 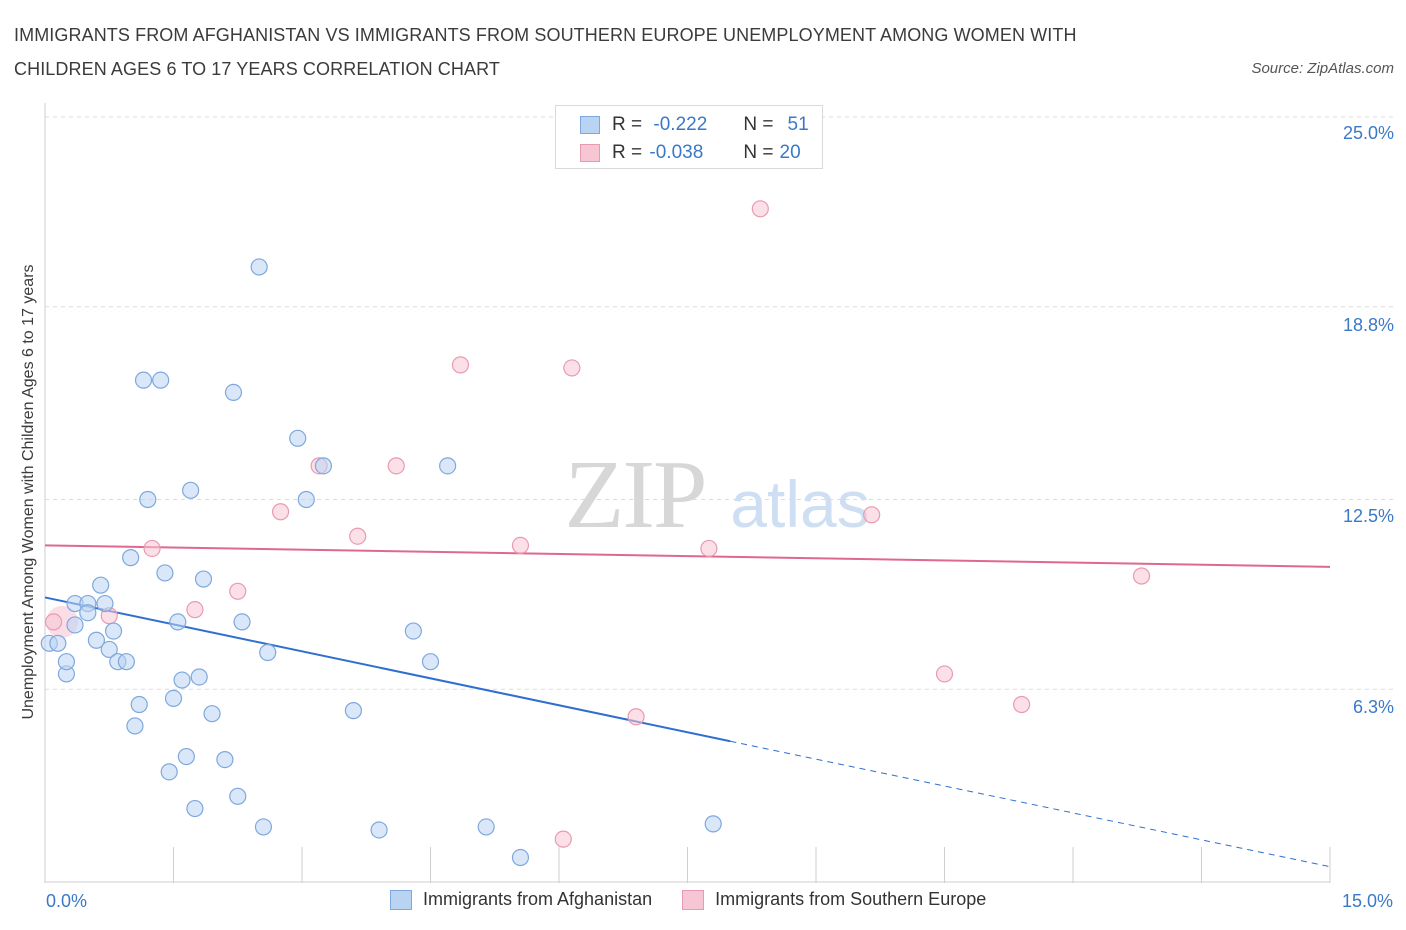 What do you see at coordinates (635, 495) in the screenshot?
I see `watermark-zip: ZIP` at bounding box center [635, 495].